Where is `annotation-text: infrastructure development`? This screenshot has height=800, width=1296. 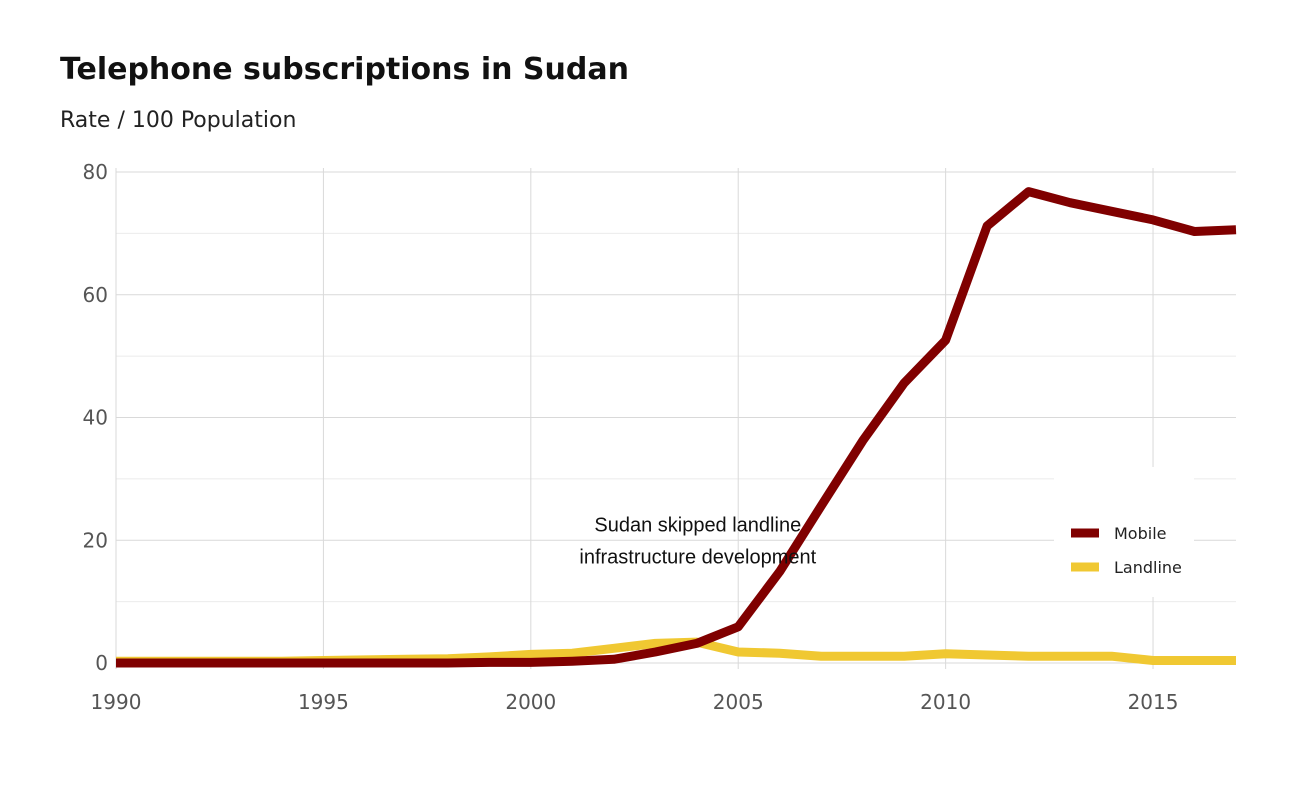 annotation-text: infrastructure development is located at coordinates (697, 557).